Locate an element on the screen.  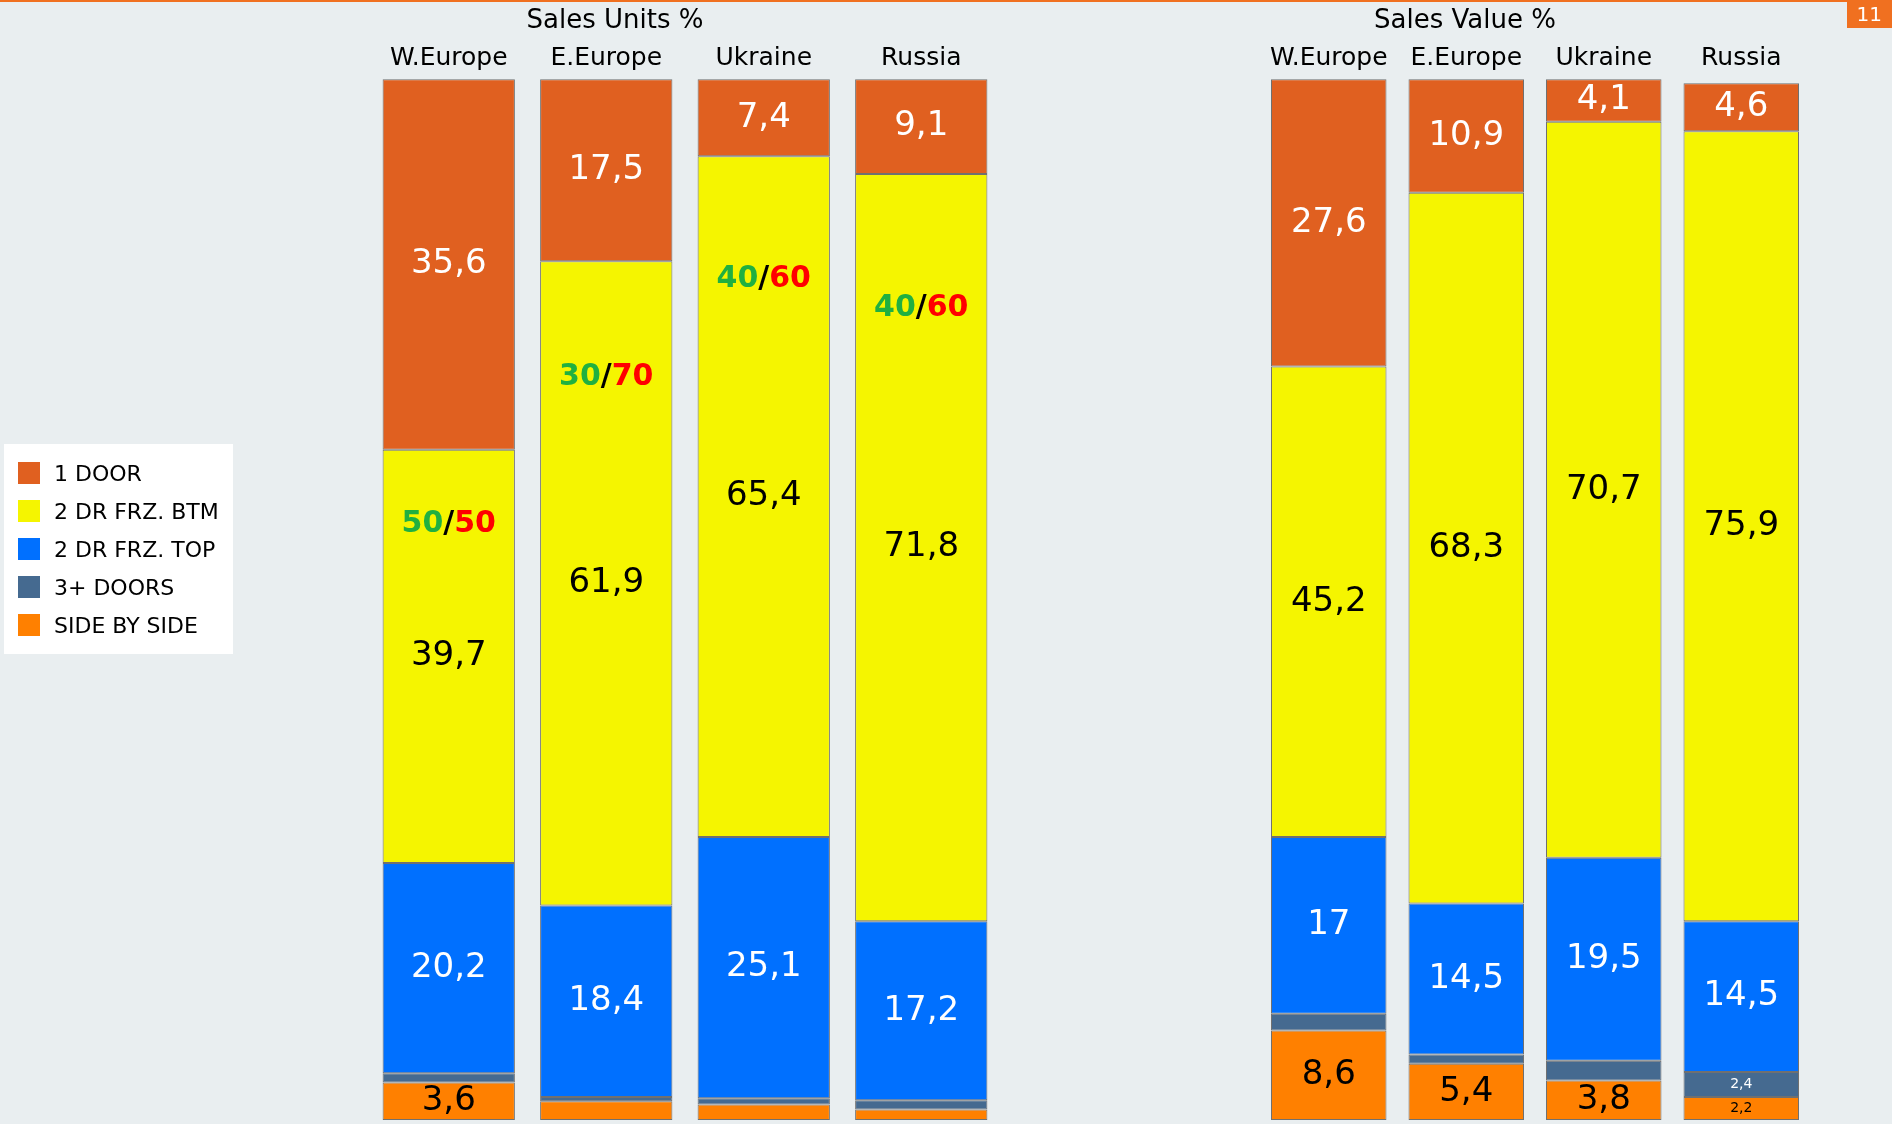
data-label: 19,5 is located at coordinates (1603, 956).